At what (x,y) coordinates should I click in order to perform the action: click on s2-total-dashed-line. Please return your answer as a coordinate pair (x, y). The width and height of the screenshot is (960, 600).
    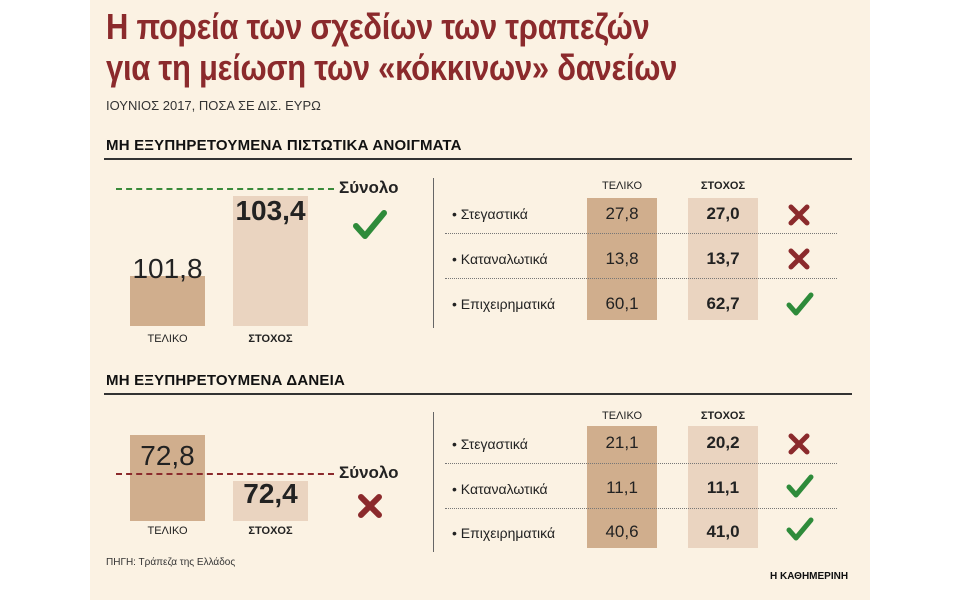
    Looking at the image, I should click on (225, 474).